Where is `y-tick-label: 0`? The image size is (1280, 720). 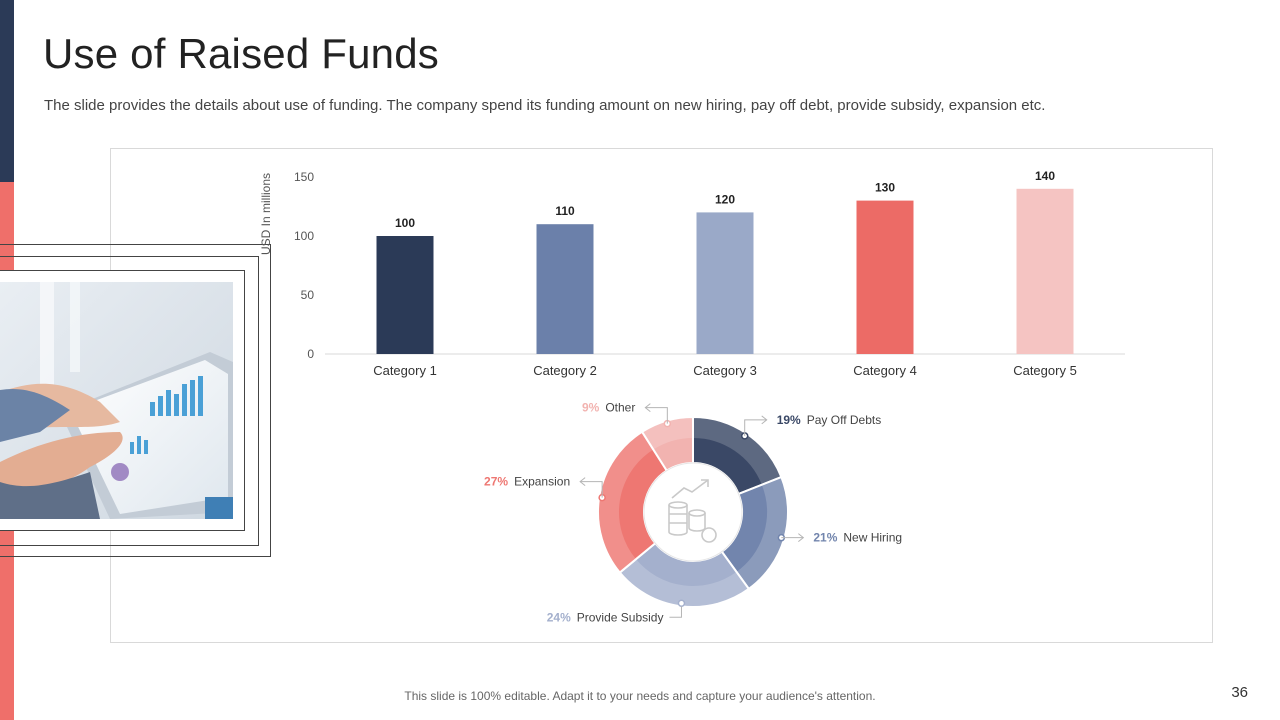
y-tick-label: 0 is located at coordinates (310, 354).